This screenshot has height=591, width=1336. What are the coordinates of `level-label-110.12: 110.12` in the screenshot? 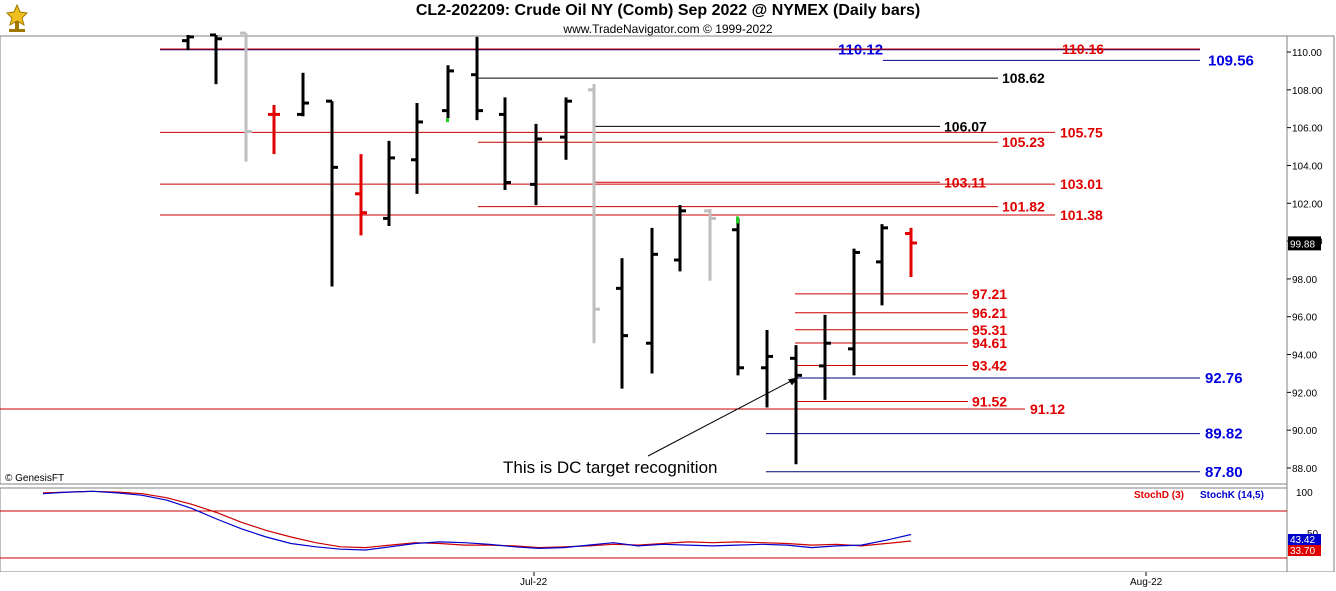 It's located at (860, 50).